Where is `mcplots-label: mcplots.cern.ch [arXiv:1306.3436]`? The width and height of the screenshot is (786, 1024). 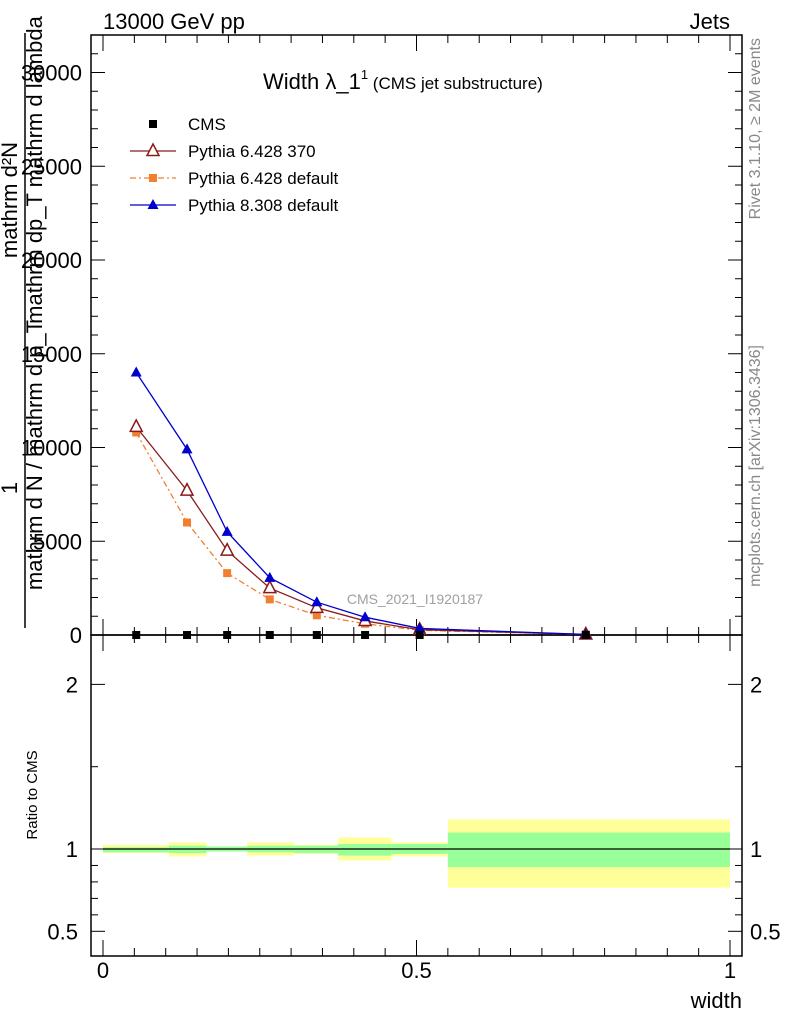 mcplots-label: mcplots.cern.ch [arXiv:1306.3436] is located at coordinates (755, 466).